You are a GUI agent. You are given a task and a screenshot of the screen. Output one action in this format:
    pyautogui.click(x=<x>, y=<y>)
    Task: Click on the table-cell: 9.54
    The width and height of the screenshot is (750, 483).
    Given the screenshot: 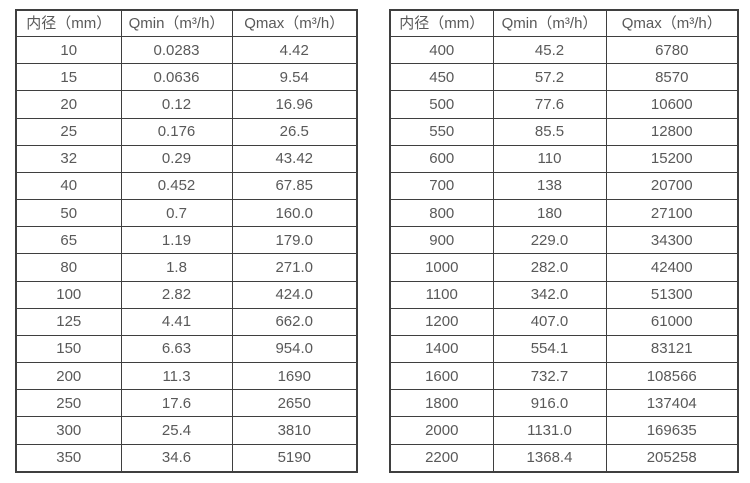 What is the action you would take?
    pyautogui.click(x=294, y=77)
    